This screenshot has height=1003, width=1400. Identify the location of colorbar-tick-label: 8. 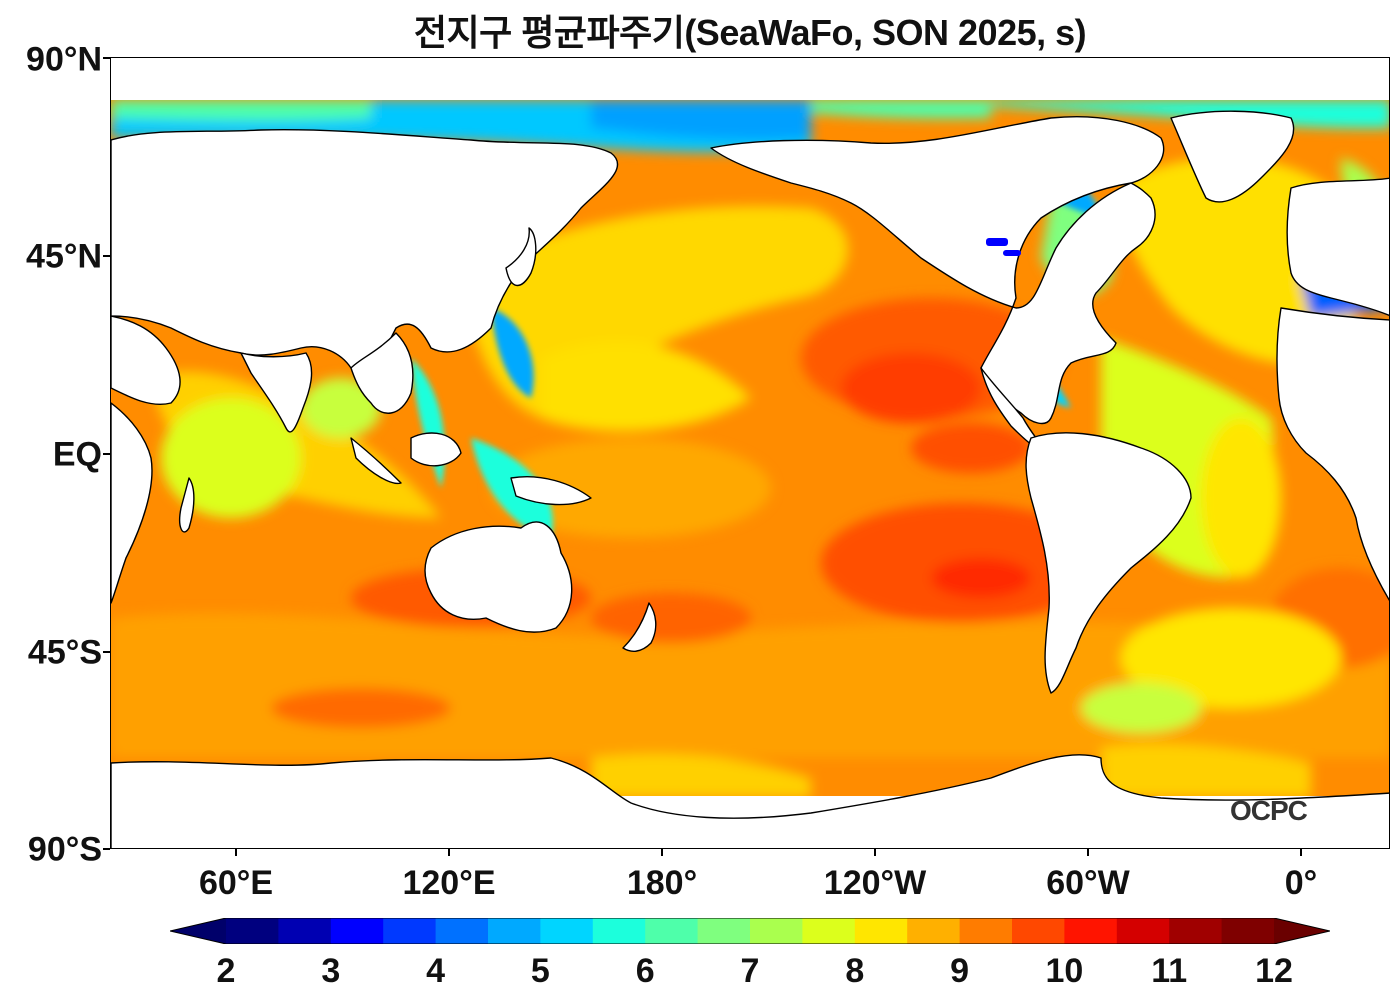
(855, 971).